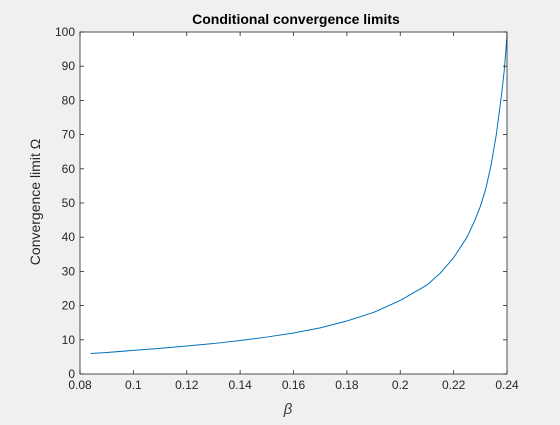 The image size is (560, 425). Describe the element at coordinates (65, 32) in the screenshot. I see `y-tick-label: 100` at that location.